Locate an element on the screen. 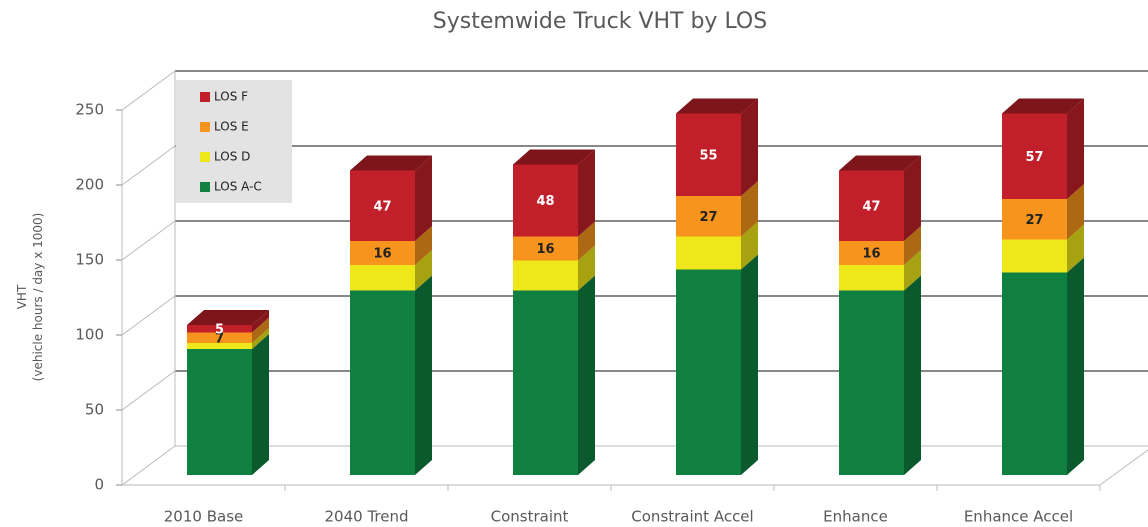  chart-title: Systemwide Truck VHT by LOS is located at coordinates (600, 21).